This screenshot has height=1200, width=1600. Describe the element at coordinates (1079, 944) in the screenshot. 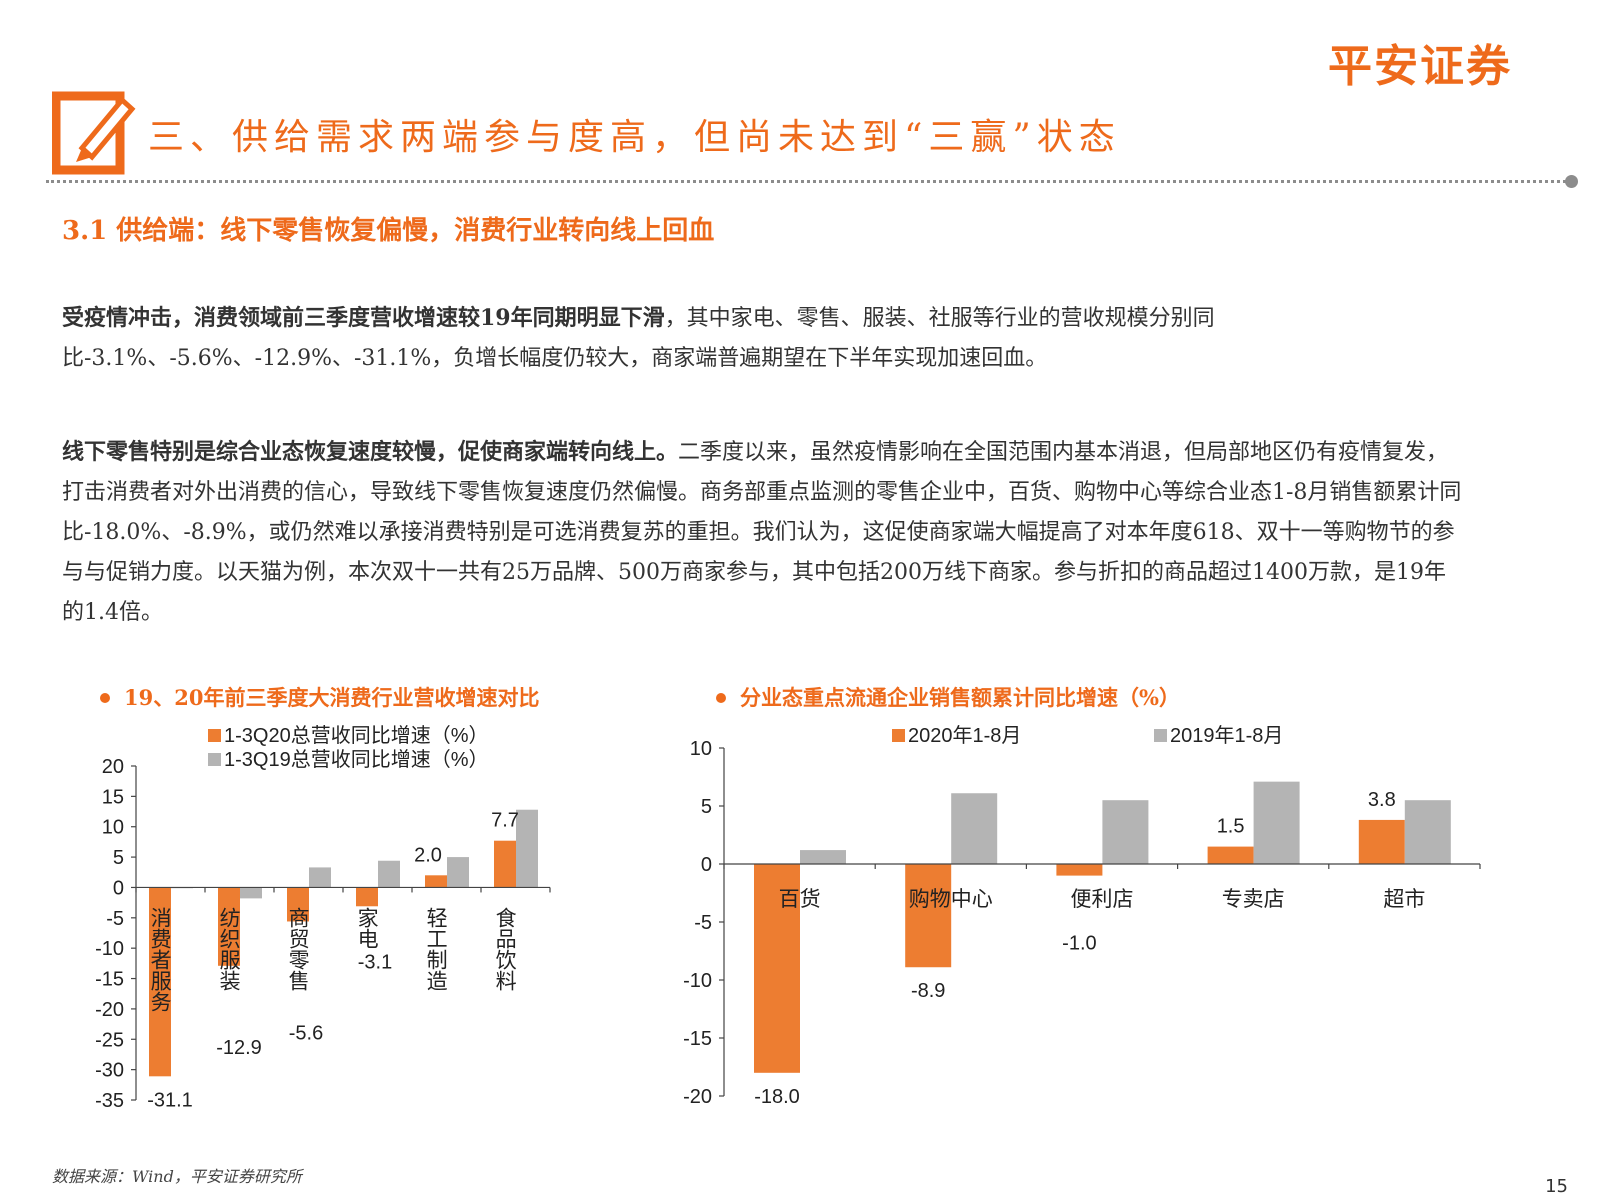

I see `data-label-2: -1.0` at that location.